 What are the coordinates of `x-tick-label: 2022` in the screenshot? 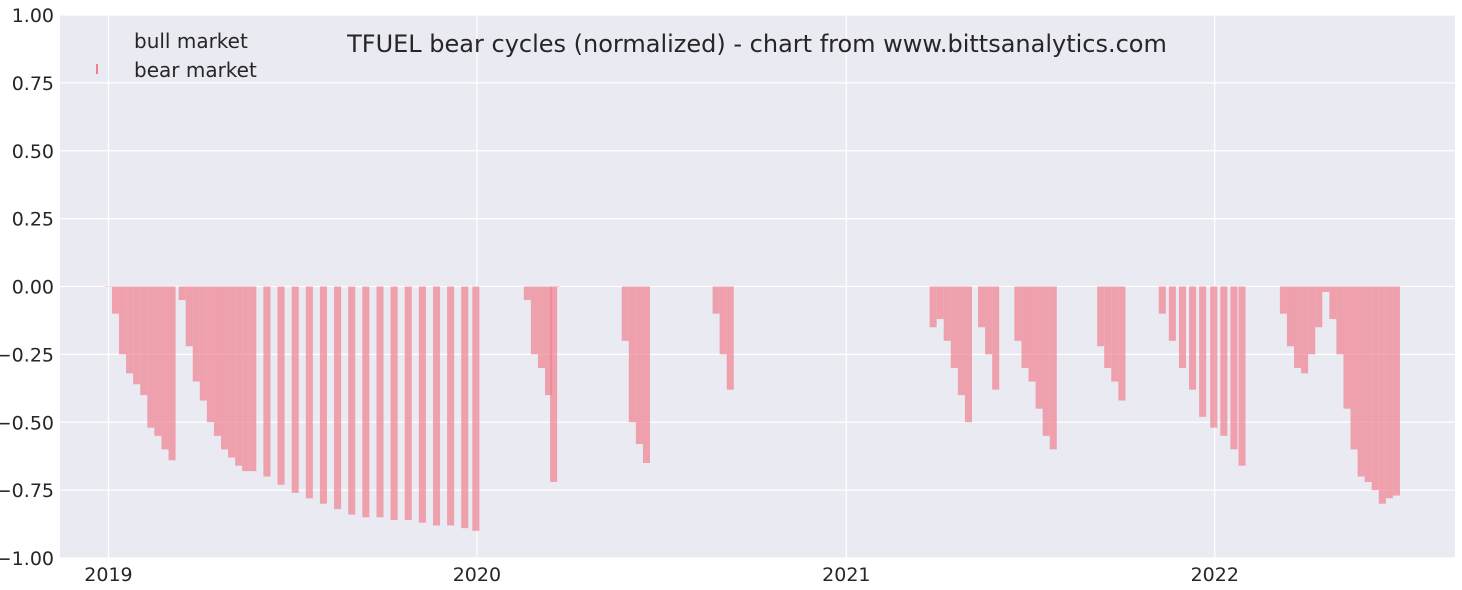 It's located at (1215, 575).